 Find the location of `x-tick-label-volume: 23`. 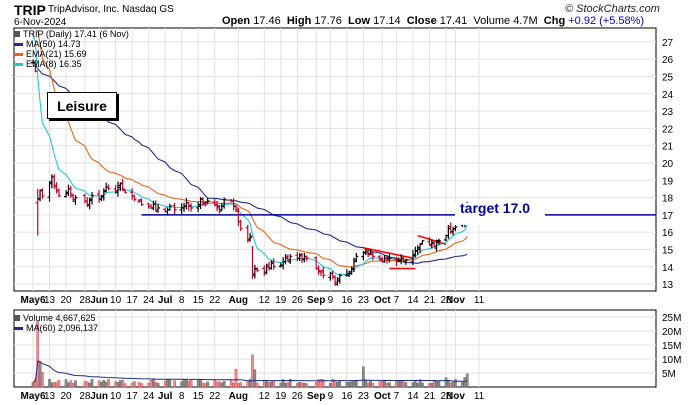

x-tick-label-volume: 23 is located at coordinates (364, 396).